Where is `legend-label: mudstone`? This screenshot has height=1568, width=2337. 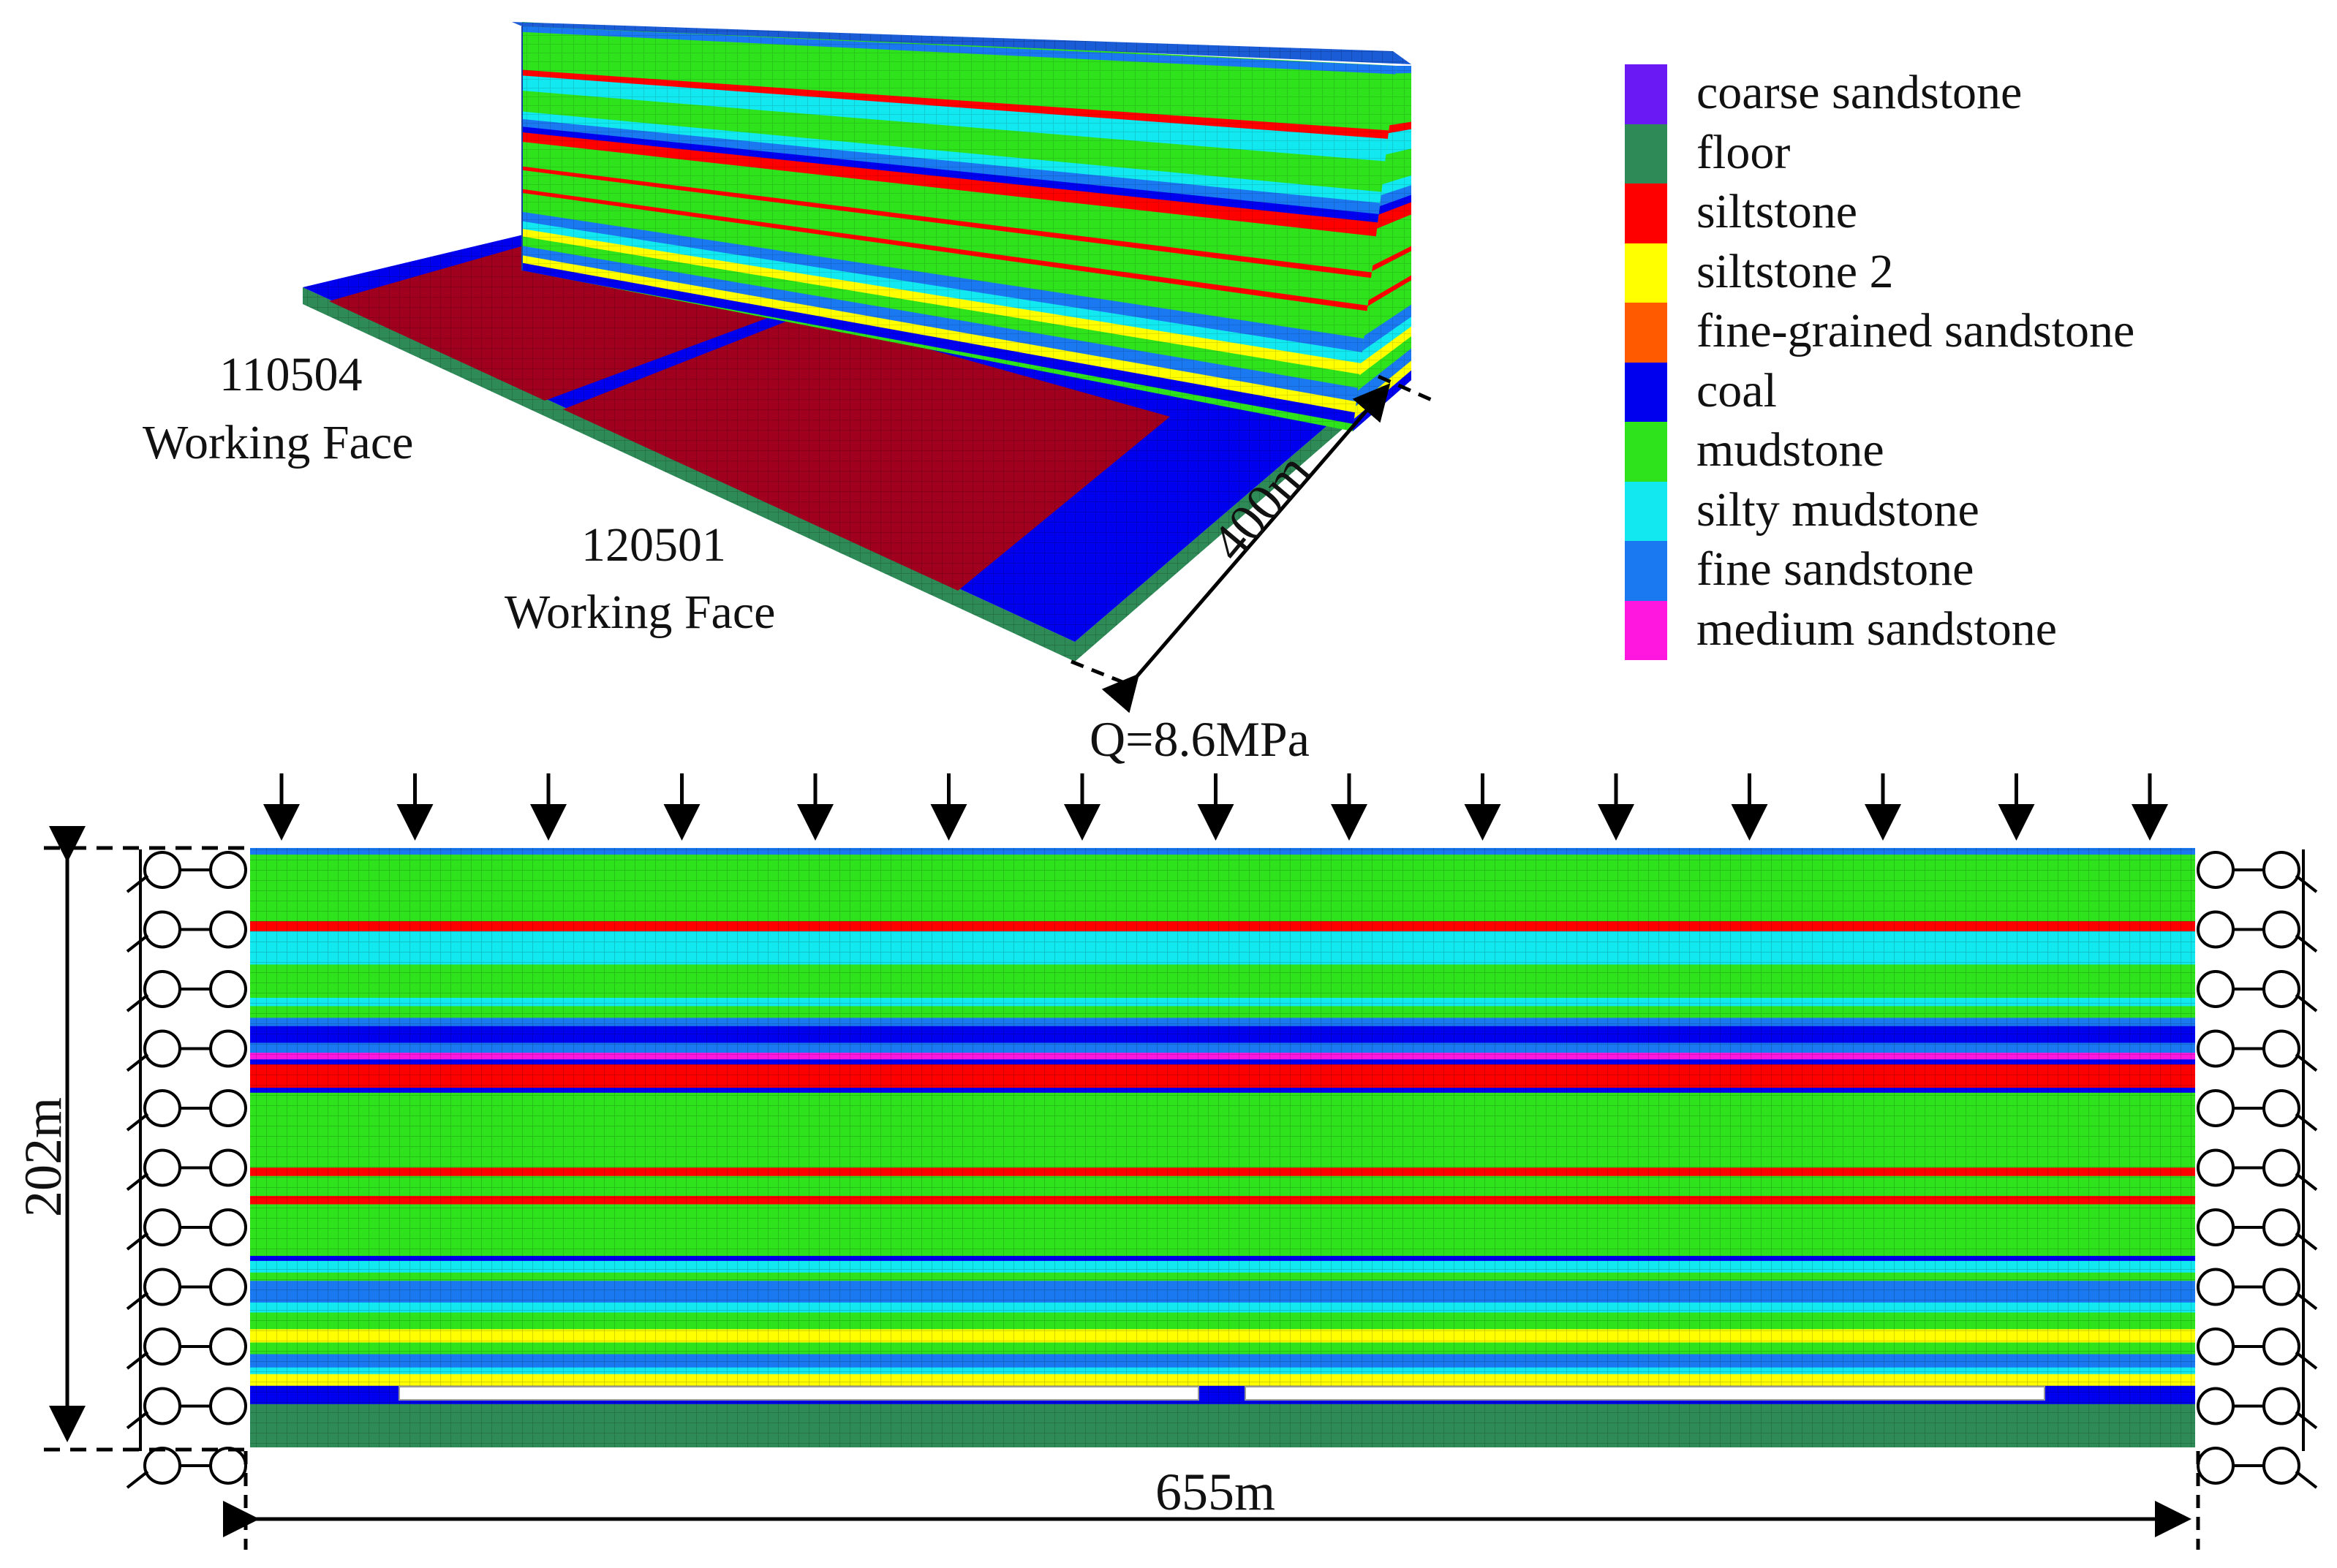
legend-label: mudstone is located at coordinates (1790, 450).